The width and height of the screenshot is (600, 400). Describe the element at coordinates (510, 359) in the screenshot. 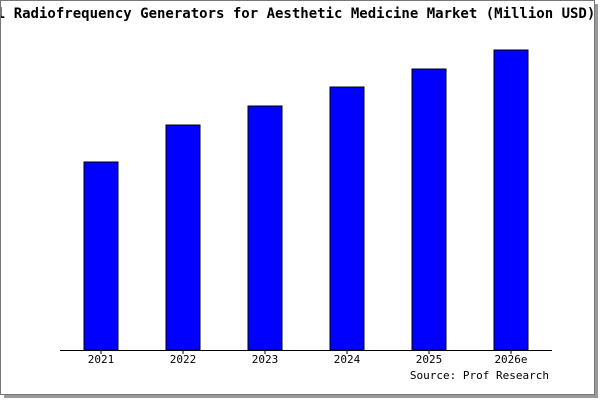

I see `x-tick-label: 2026e` at that location.